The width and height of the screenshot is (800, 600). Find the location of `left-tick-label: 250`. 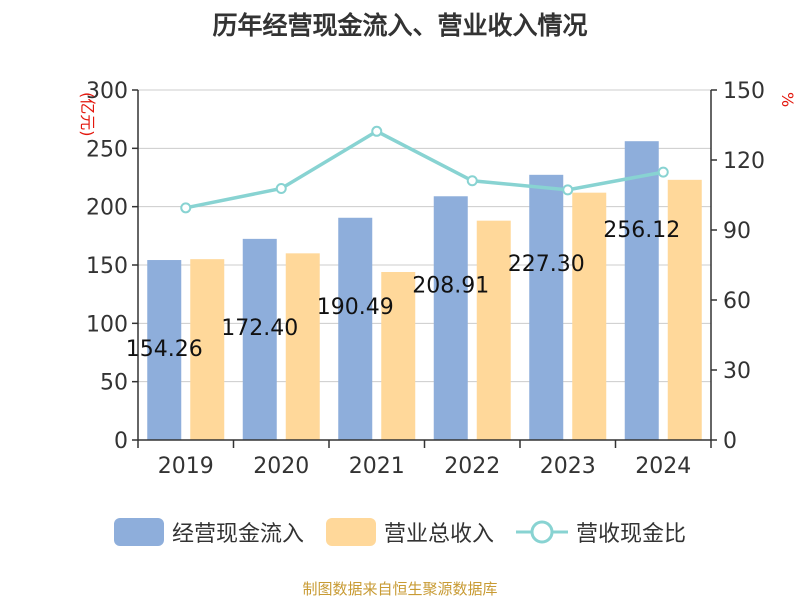

left-tick-label: 250 is located at coordinates (107, 149).